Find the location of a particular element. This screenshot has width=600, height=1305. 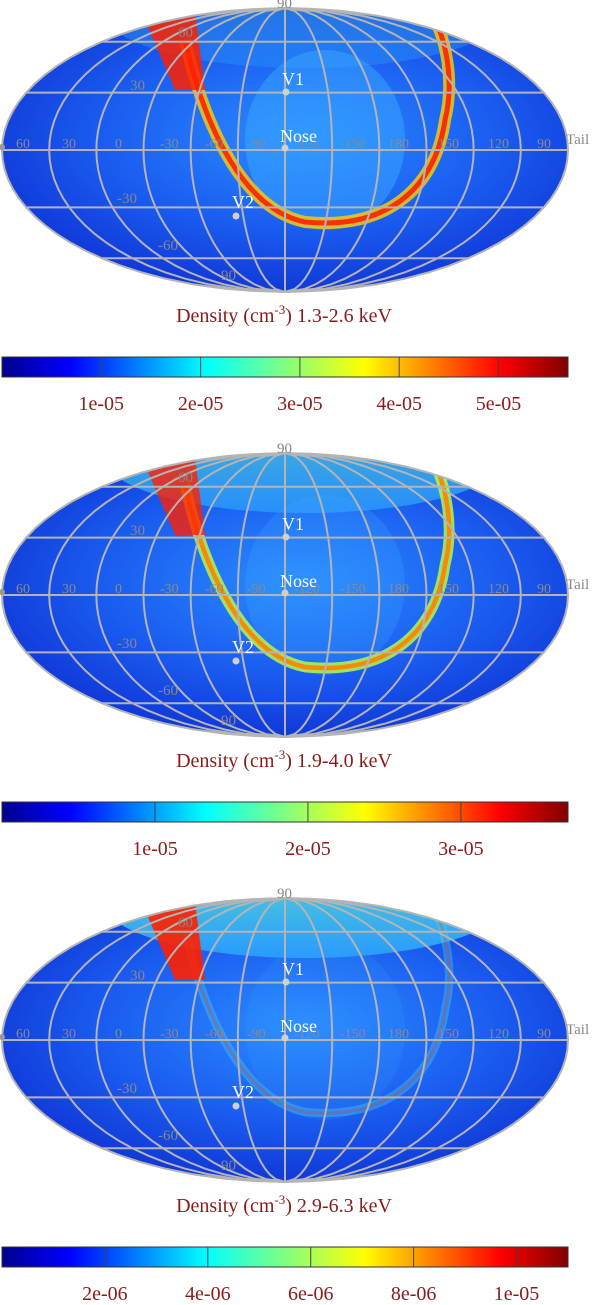

tail-marker is located at coordinates (2, 592).